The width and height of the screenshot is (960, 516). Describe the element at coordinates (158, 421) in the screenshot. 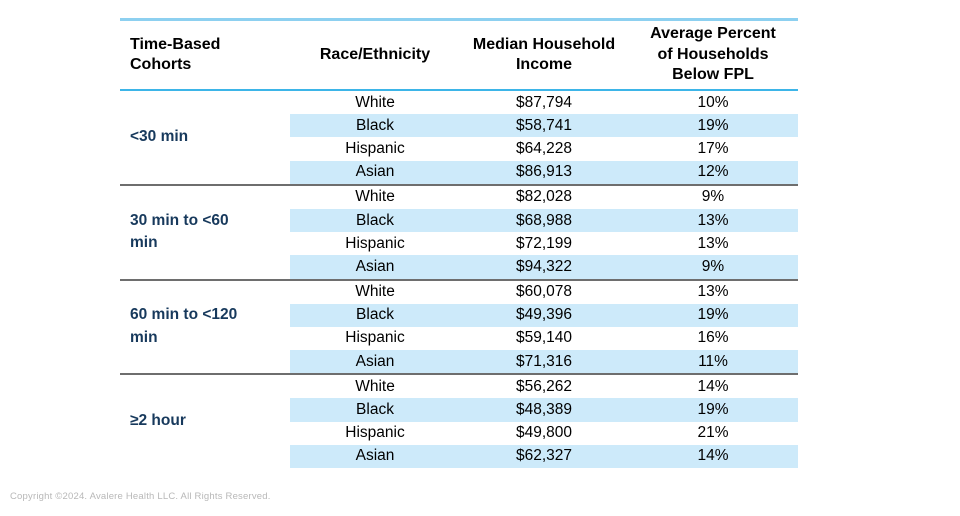

I see `cohort-label: ≥2 hour` at that location.